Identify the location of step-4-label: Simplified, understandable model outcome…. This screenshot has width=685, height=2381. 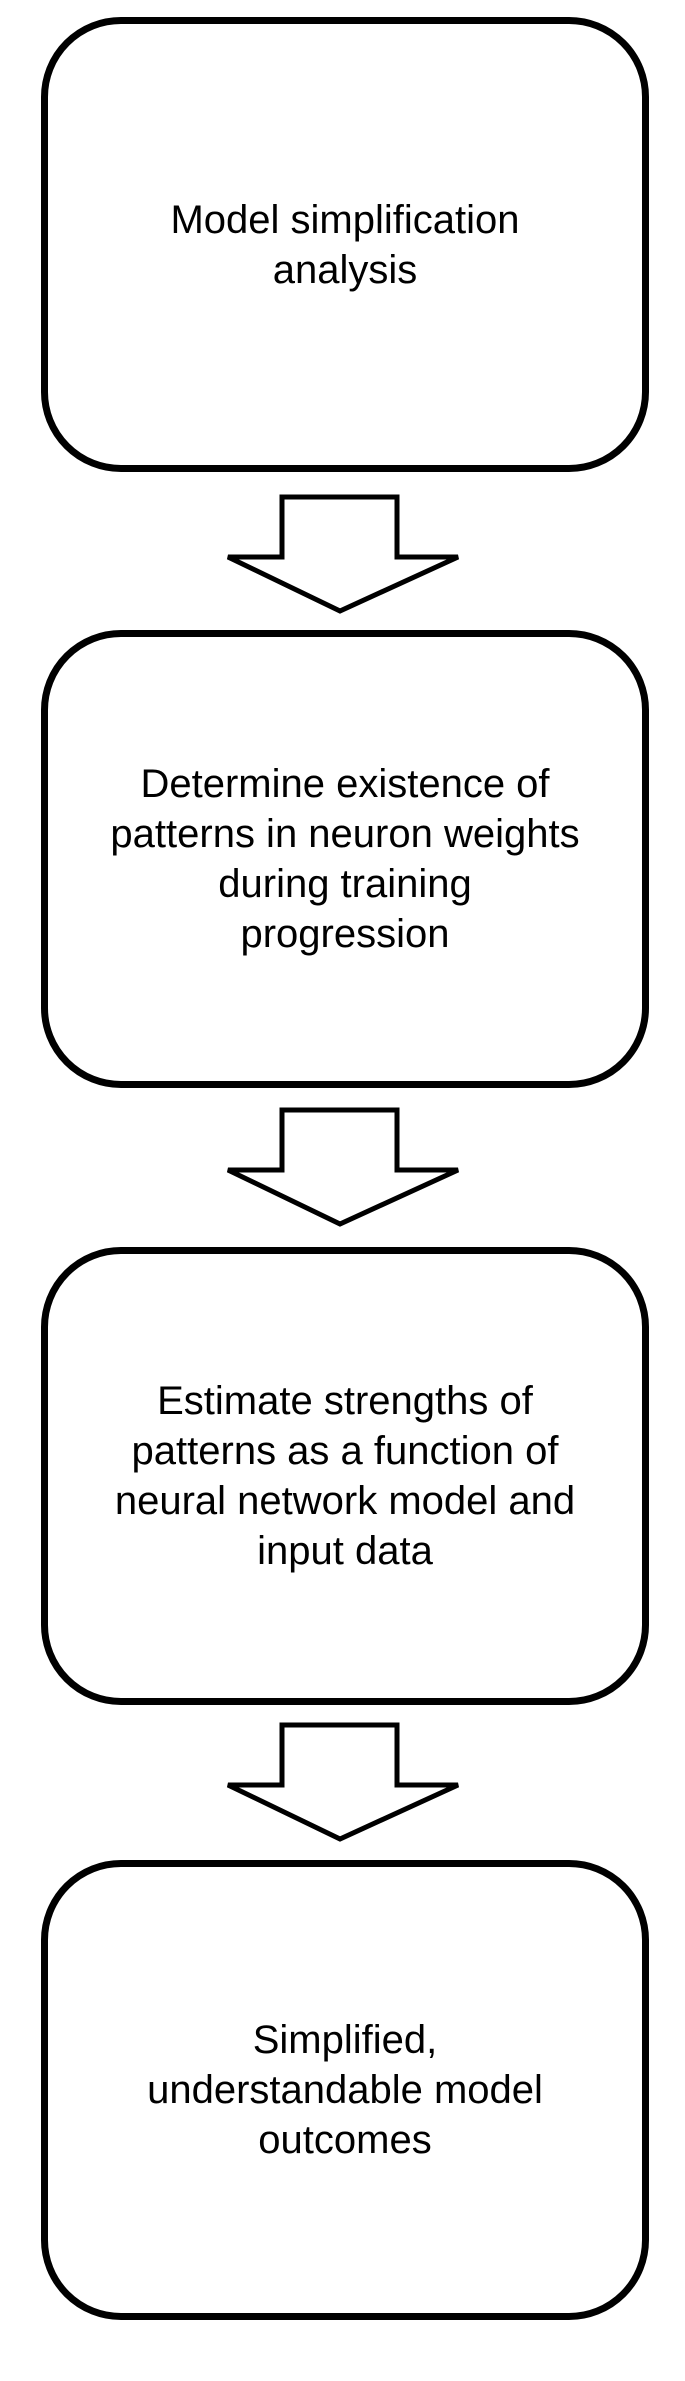
(345, 2090).